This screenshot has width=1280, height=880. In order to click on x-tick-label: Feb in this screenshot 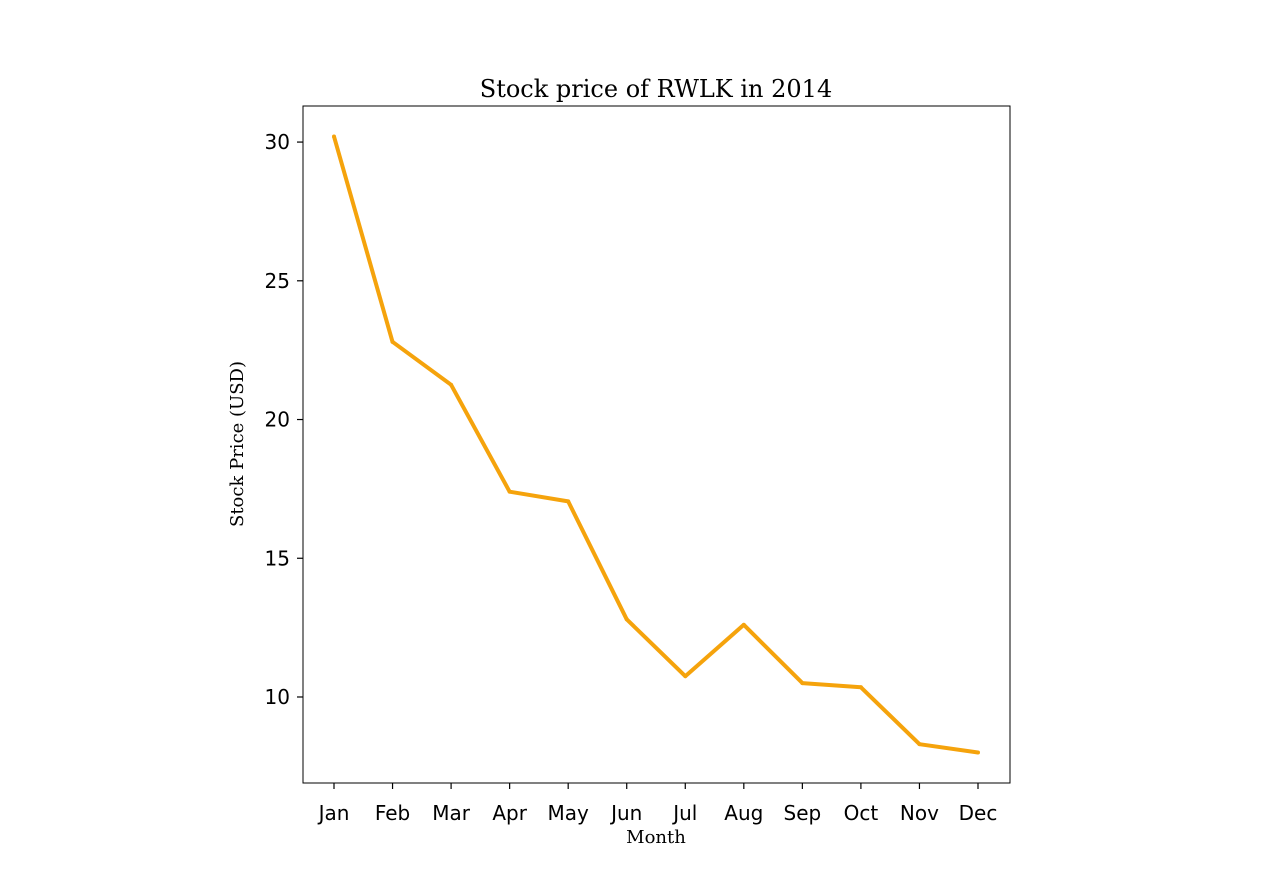, I will do `click(392, 813)`.